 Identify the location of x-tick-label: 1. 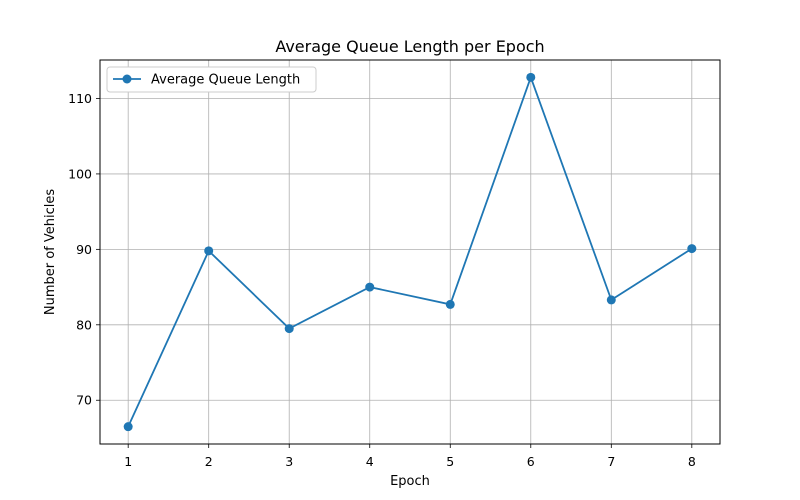
(128, 461).